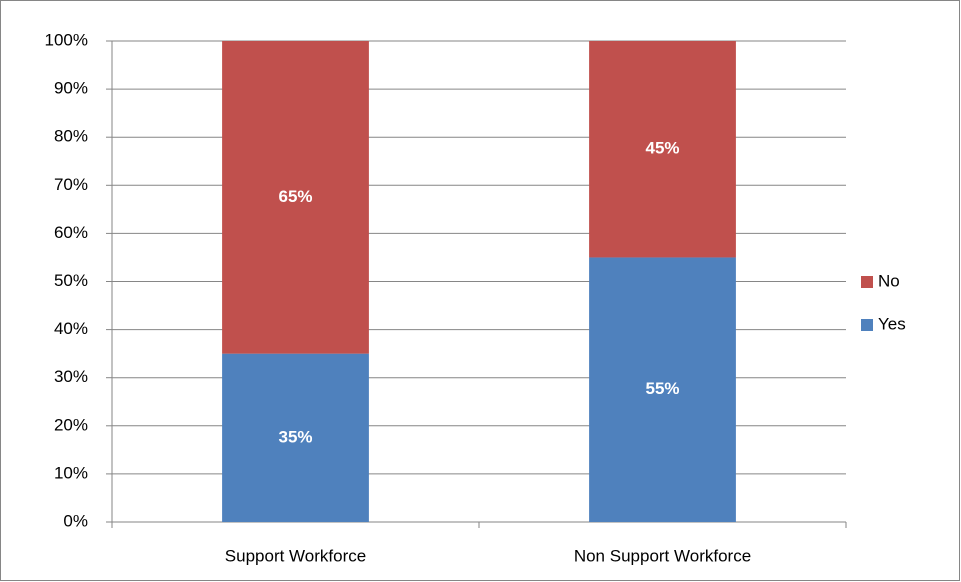  Describe the element at coordinates (71, 424) in the screenshot. I see `y-tick-label: 20%` at that location.